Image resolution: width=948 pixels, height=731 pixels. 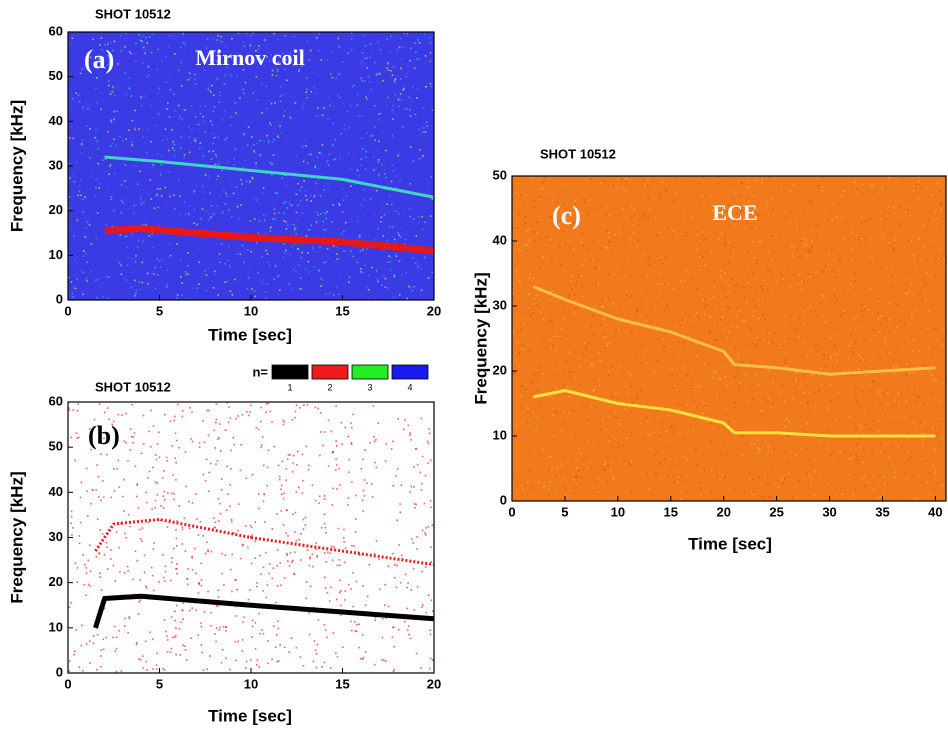 I want to click on x-tick-label: 15, so click(x=342, y=683).